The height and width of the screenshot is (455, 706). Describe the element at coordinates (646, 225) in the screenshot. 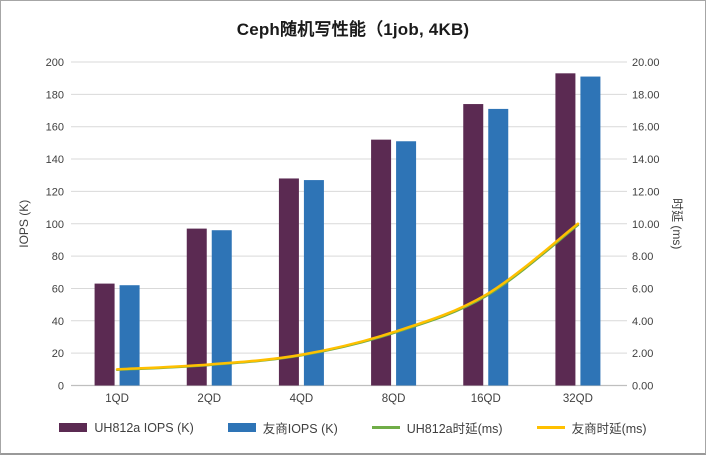

I see `svg-text: 10.00` at that location.